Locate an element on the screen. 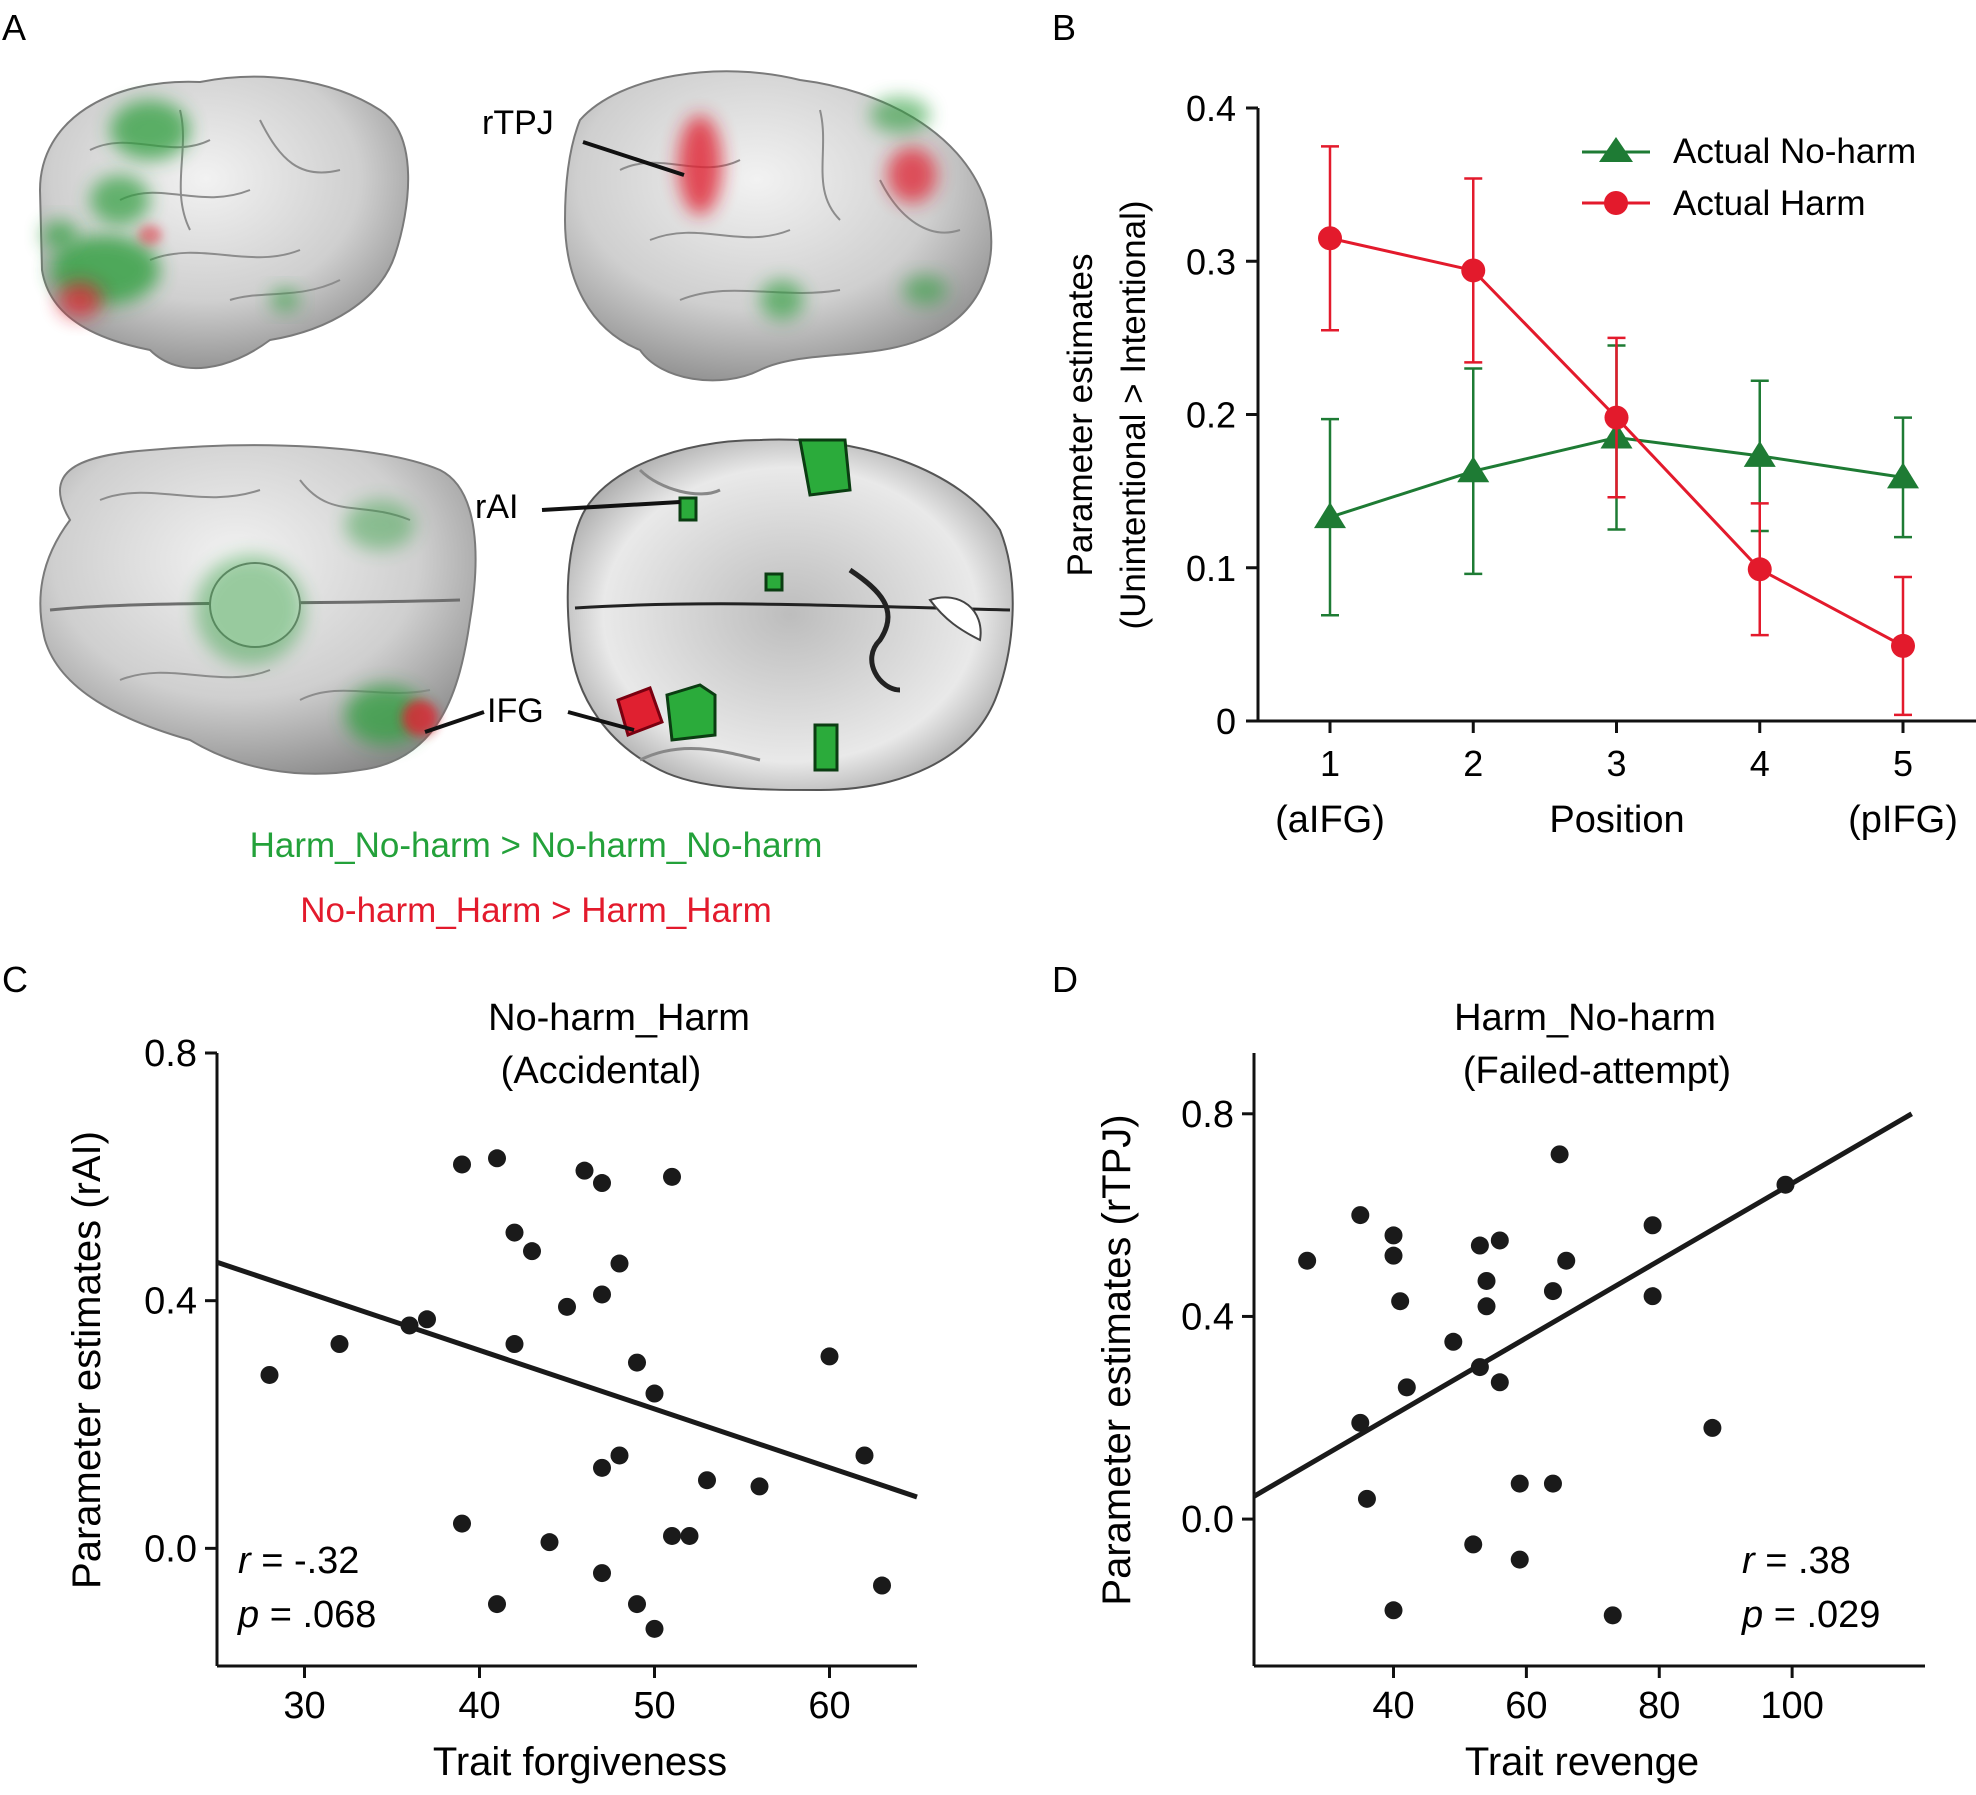  chart-c-xtick-label: 40 is located at coordinates (479, 1706).